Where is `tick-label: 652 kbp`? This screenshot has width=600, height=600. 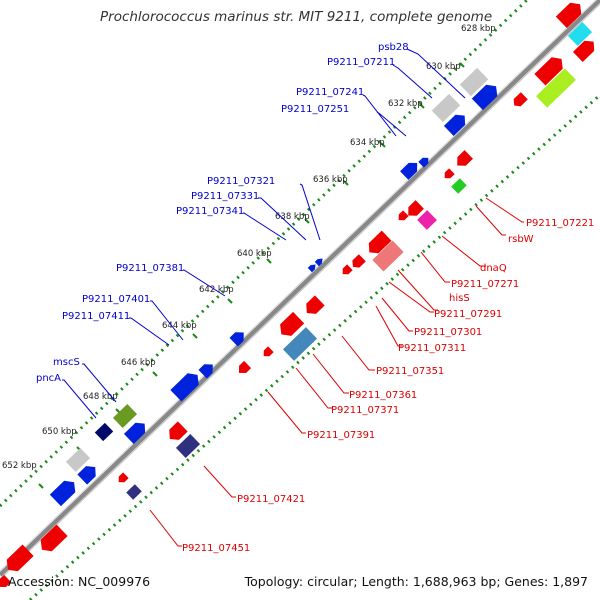
tick-label: 652 kbp is located at coordinates (19, 466).